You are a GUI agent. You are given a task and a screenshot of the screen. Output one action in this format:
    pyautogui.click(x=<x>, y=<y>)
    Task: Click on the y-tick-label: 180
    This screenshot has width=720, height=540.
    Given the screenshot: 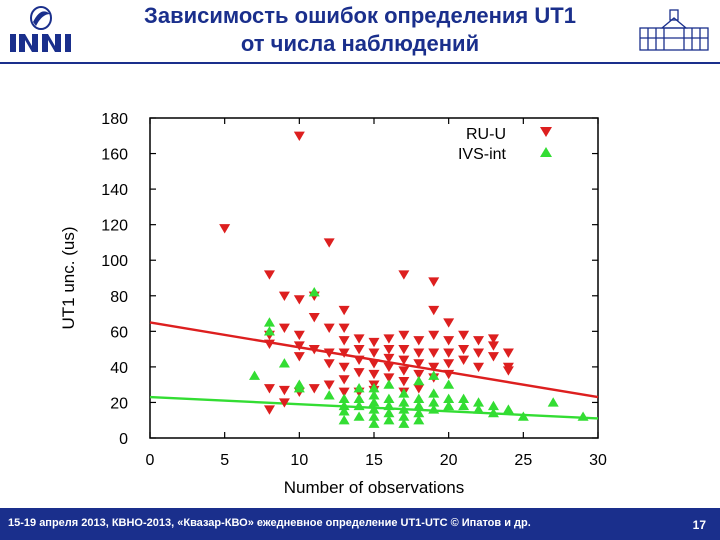 What is the action you would take?
    pyautogui.click(x=114, y=119)
    